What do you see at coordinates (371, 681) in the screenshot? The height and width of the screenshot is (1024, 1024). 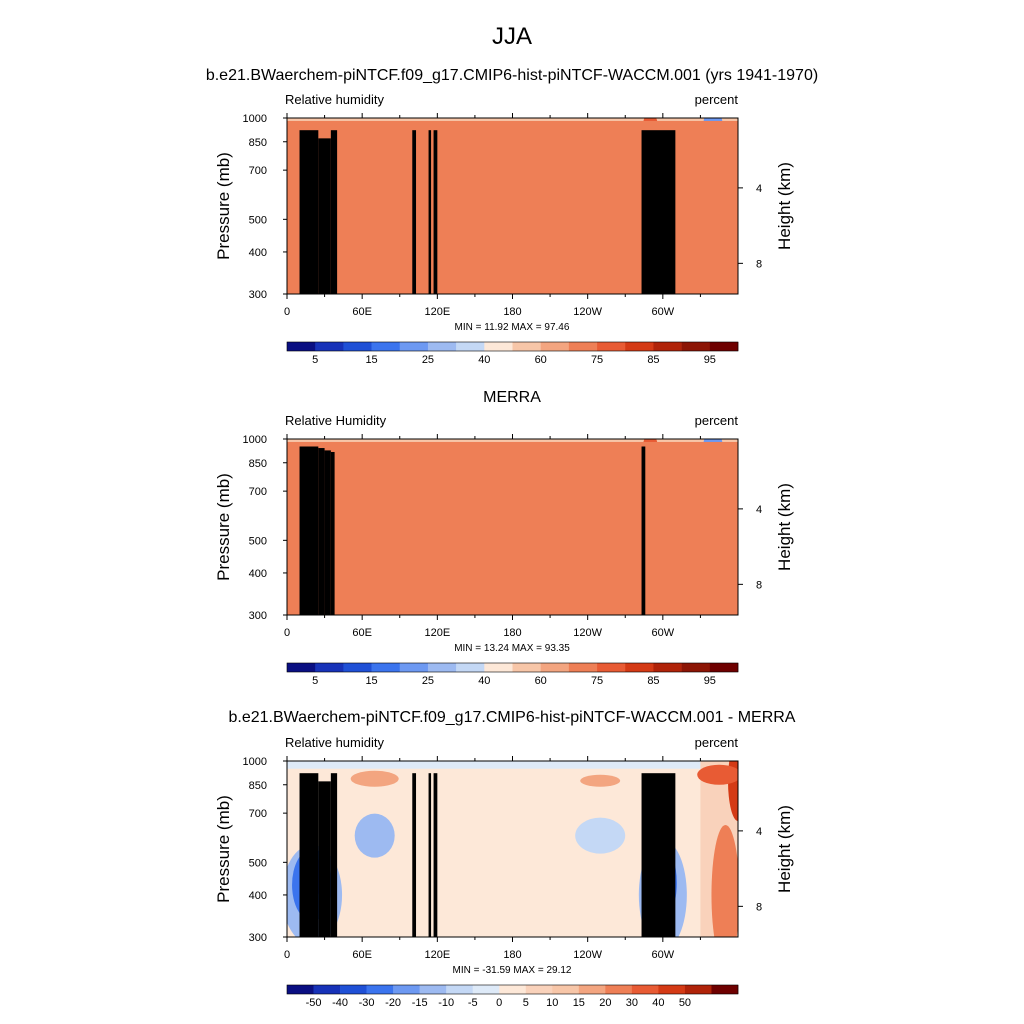 I see `colorbar-label: 15` at bounding box center [371, 681].